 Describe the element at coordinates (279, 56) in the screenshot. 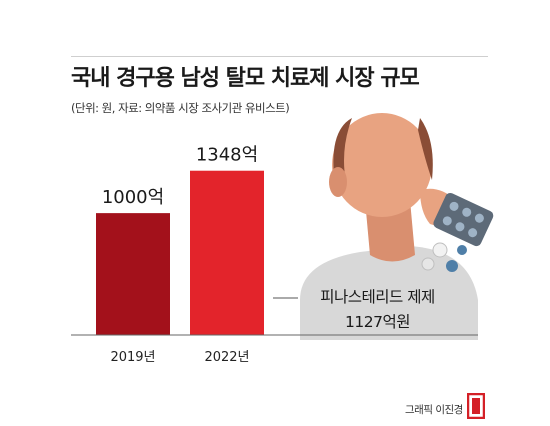

I see `top-rule` at that location.